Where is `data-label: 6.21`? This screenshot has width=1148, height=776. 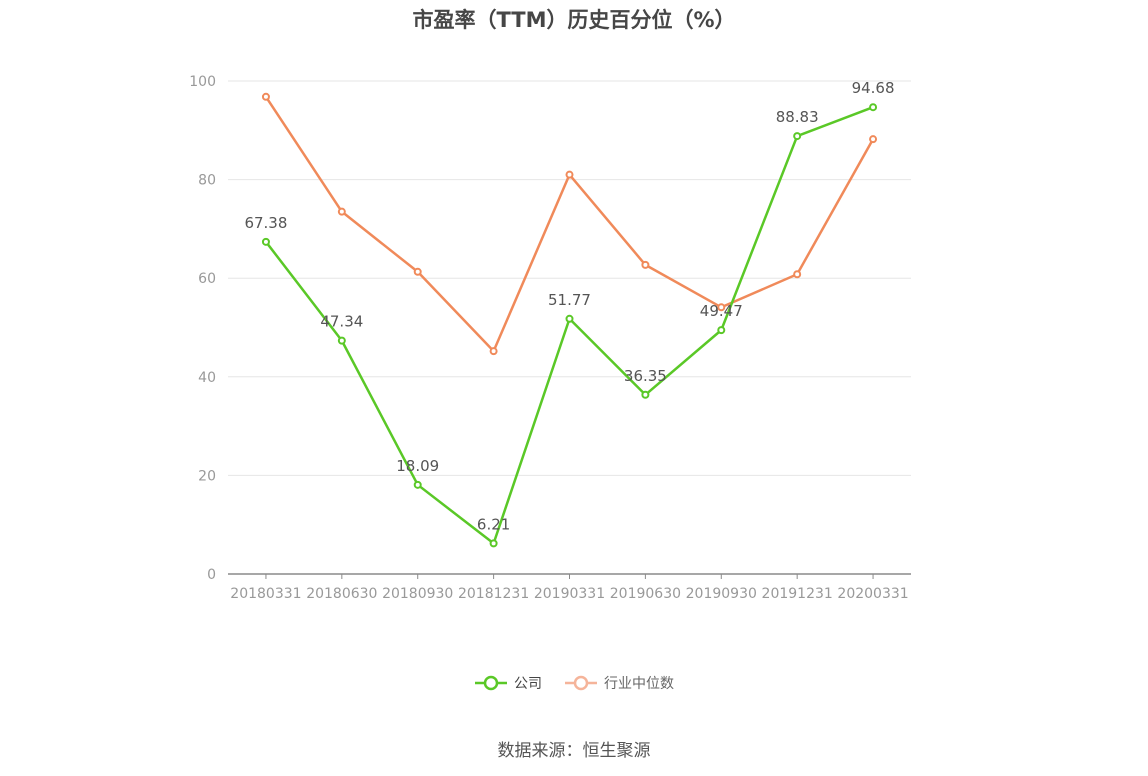 data-label: 6.21 is located at coordinates (493, 524).